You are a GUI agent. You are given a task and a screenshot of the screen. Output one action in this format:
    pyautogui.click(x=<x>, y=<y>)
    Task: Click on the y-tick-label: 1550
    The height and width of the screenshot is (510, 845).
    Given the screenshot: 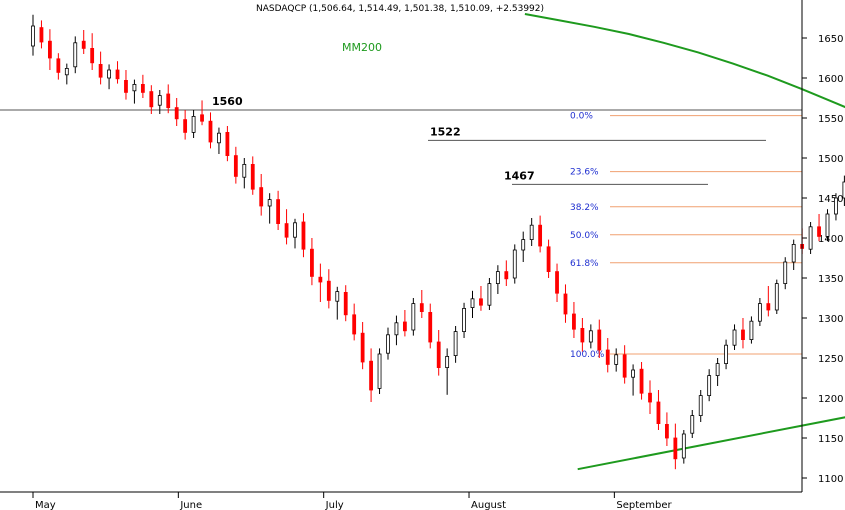 What is the action you would take?
    pyautogui.click(x=830, y=119)
    